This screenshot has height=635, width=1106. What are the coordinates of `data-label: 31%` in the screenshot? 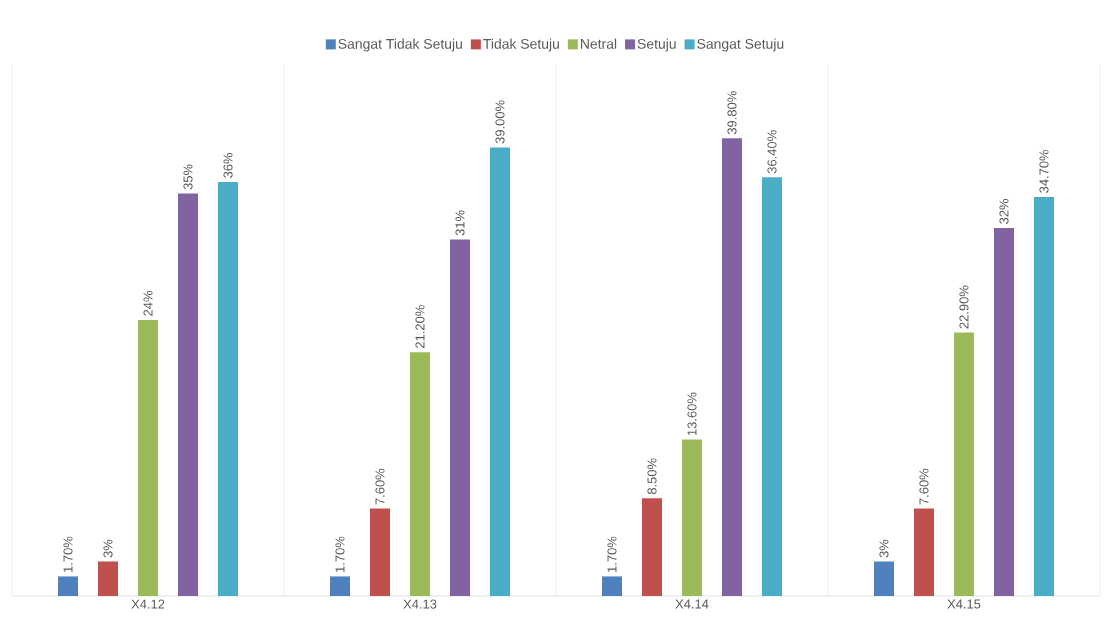 It's located at (460, 223).